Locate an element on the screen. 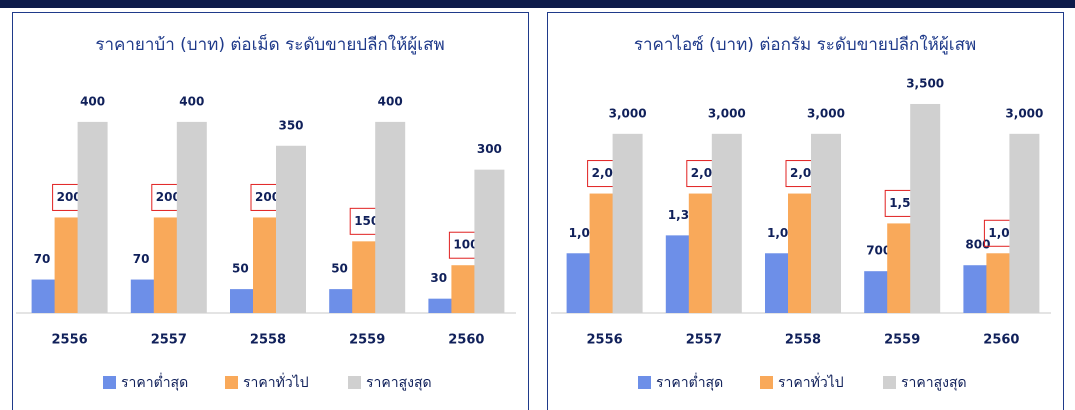 This screenshot has width=1075, height=410. value-label: 300 is located at coordinates (489, 149).